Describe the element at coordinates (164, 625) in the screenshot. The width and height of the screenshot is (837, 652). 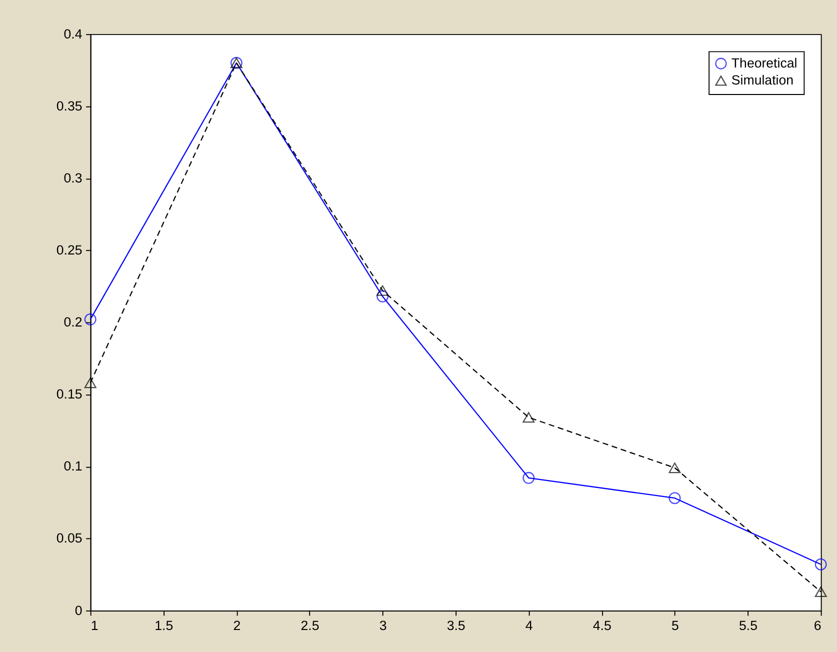
I see `x-tick-label: 1.5` at that location.